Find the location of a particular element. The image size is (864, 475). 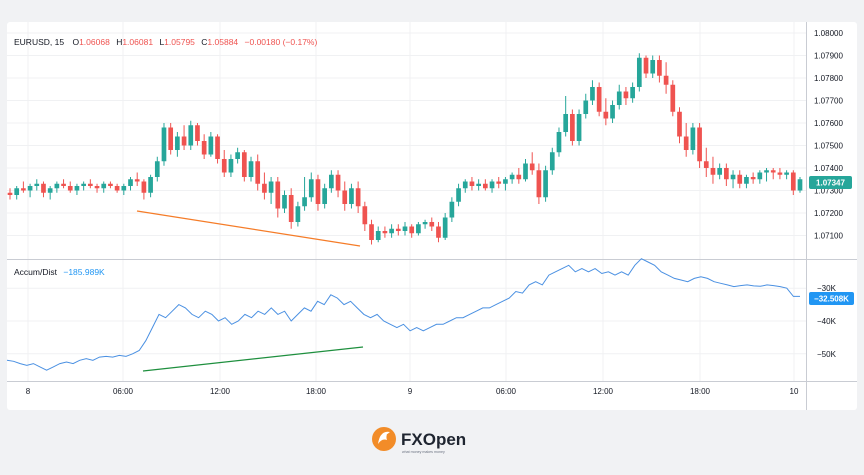

brand-tagline: what money makes money is located at coordinates (423, 452).